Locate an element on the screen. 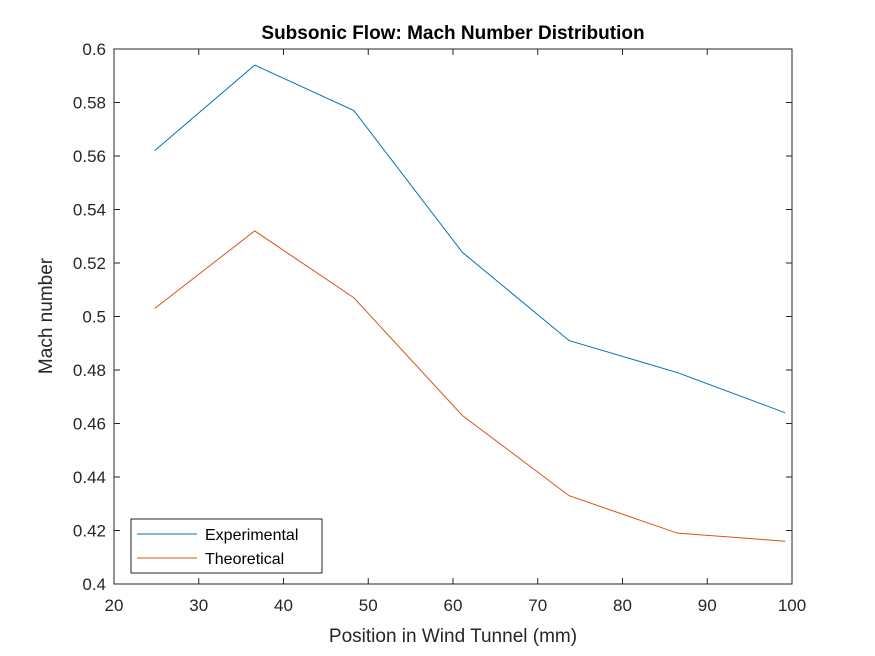  legend: Experimental Theoretical is located at coordinates (226, 546).